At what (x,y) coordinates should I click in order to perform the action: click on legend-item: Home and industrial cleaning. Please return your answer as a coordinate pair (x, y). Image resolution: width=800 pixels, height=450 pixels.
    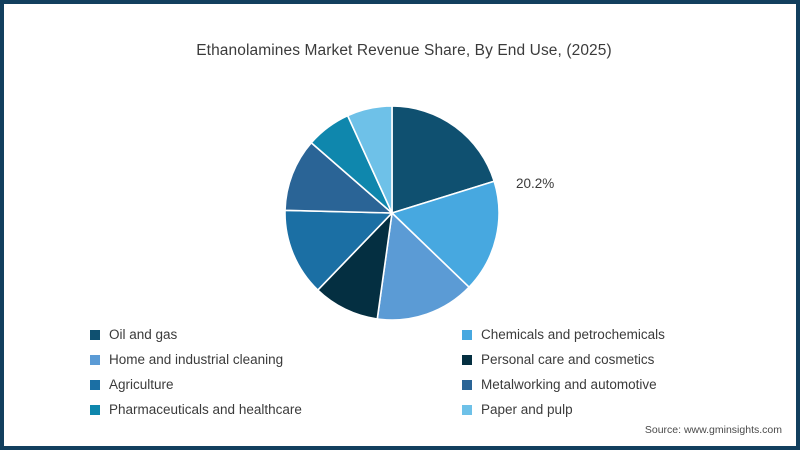
    Looking at the image, I should click on (276, 360).